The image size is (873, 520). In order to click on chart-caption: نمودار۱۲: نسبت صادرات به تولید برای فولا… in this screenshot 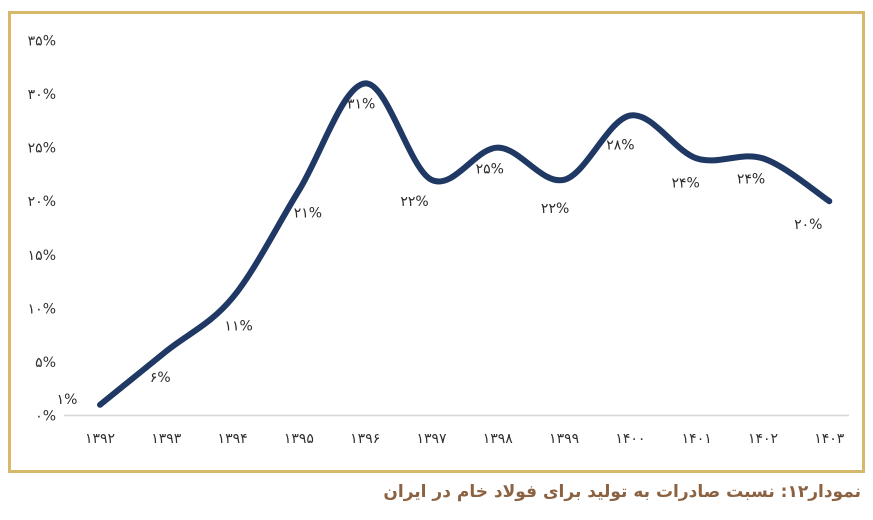, I will do `click(622, 492)`.